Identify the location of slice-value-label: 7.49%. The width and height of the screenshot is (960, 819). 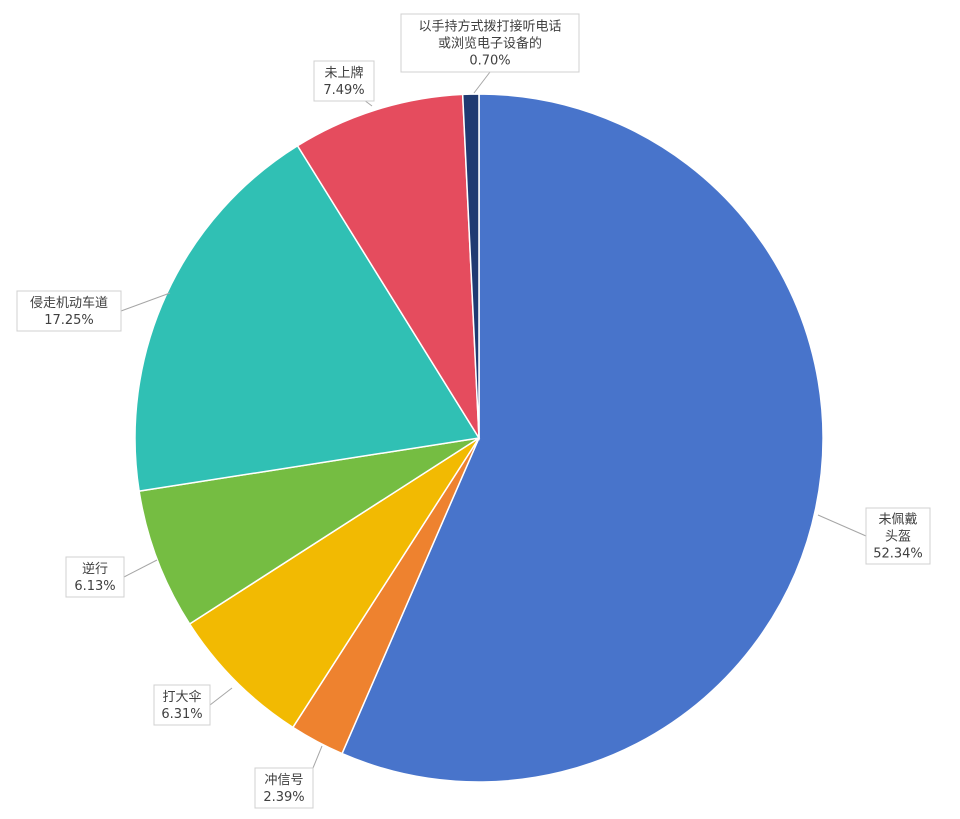
(343, 90).